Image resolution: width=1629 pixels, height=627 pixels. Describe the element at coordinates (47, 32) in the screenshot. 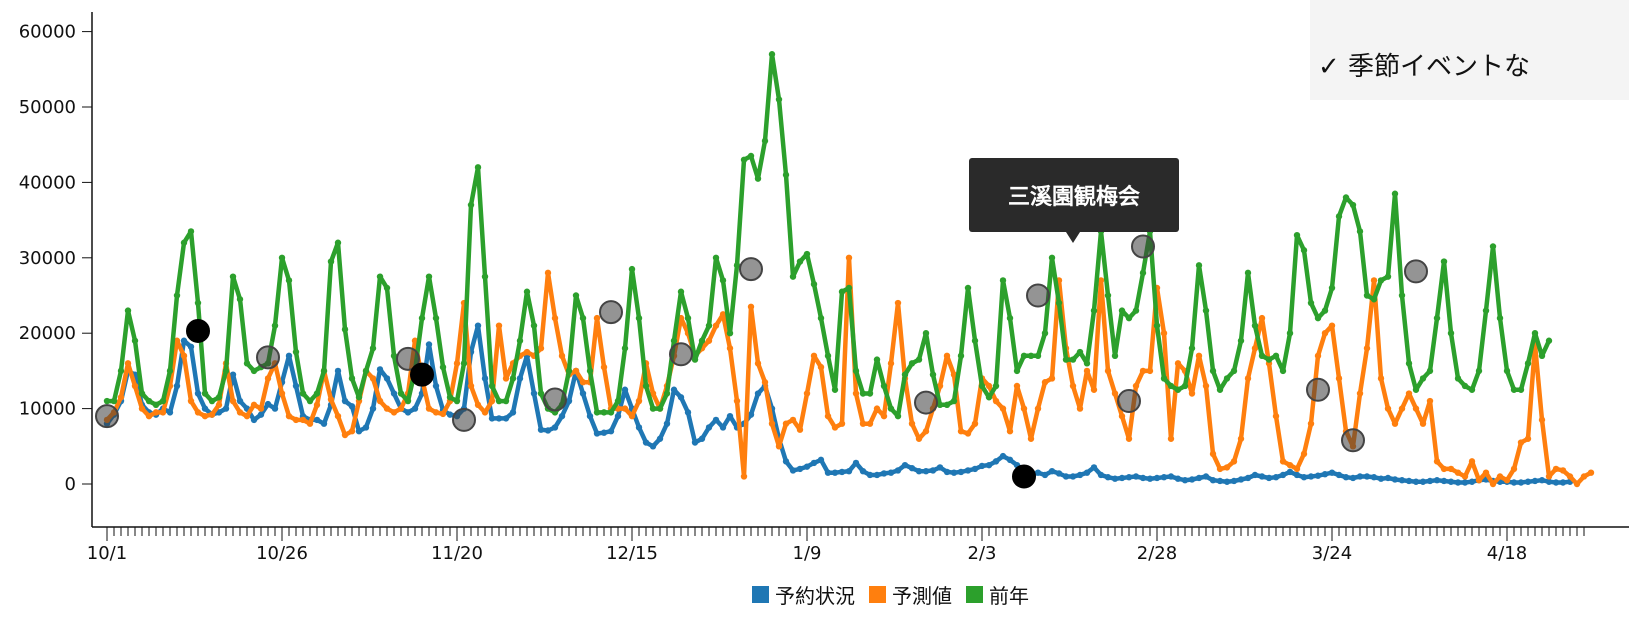

I see `y-tick-label: 60000` at that location.